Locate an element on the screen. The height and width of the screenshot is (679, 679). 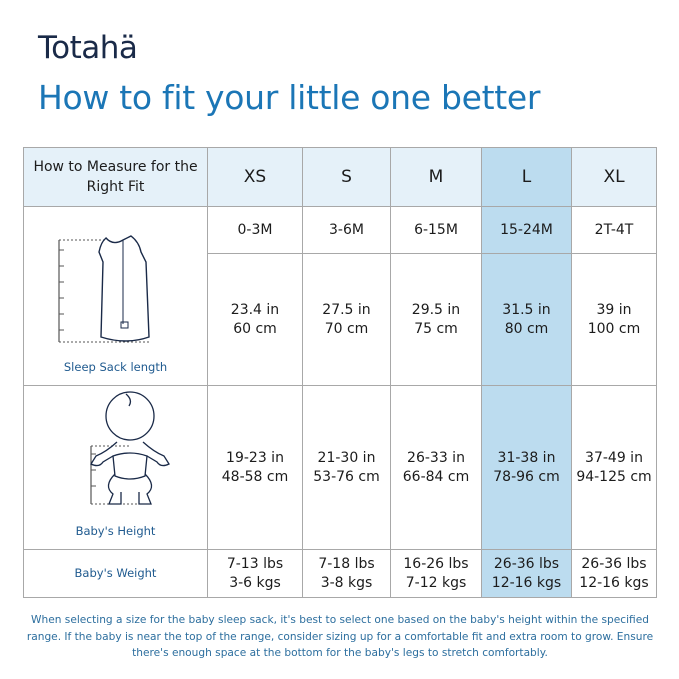
value-cm: 48-58 cm is located at coordinates (255, 476).